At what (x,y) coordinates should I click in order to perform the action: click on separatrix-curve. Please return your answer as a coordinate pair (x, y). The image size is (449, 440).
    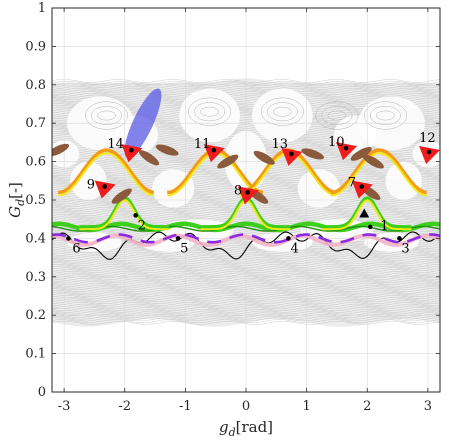
    Looking at the image, I should click on (246, 245).